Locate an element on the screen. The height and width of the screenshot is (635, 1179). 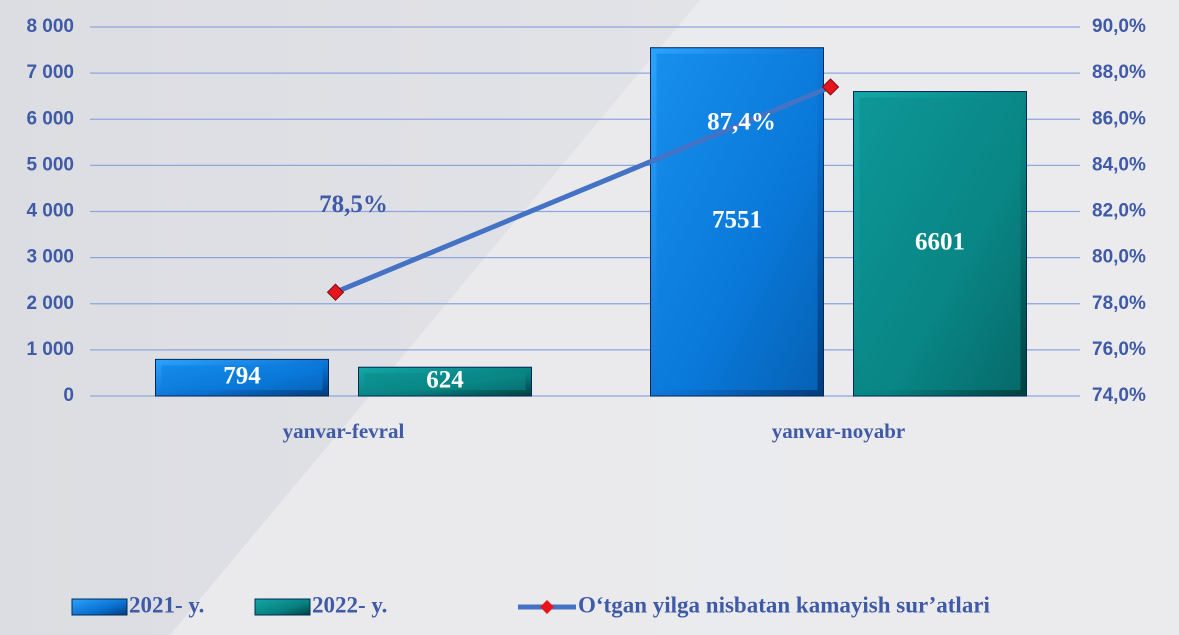
y2-tick-label: 86,0% is located at coordinates (1119, 118).